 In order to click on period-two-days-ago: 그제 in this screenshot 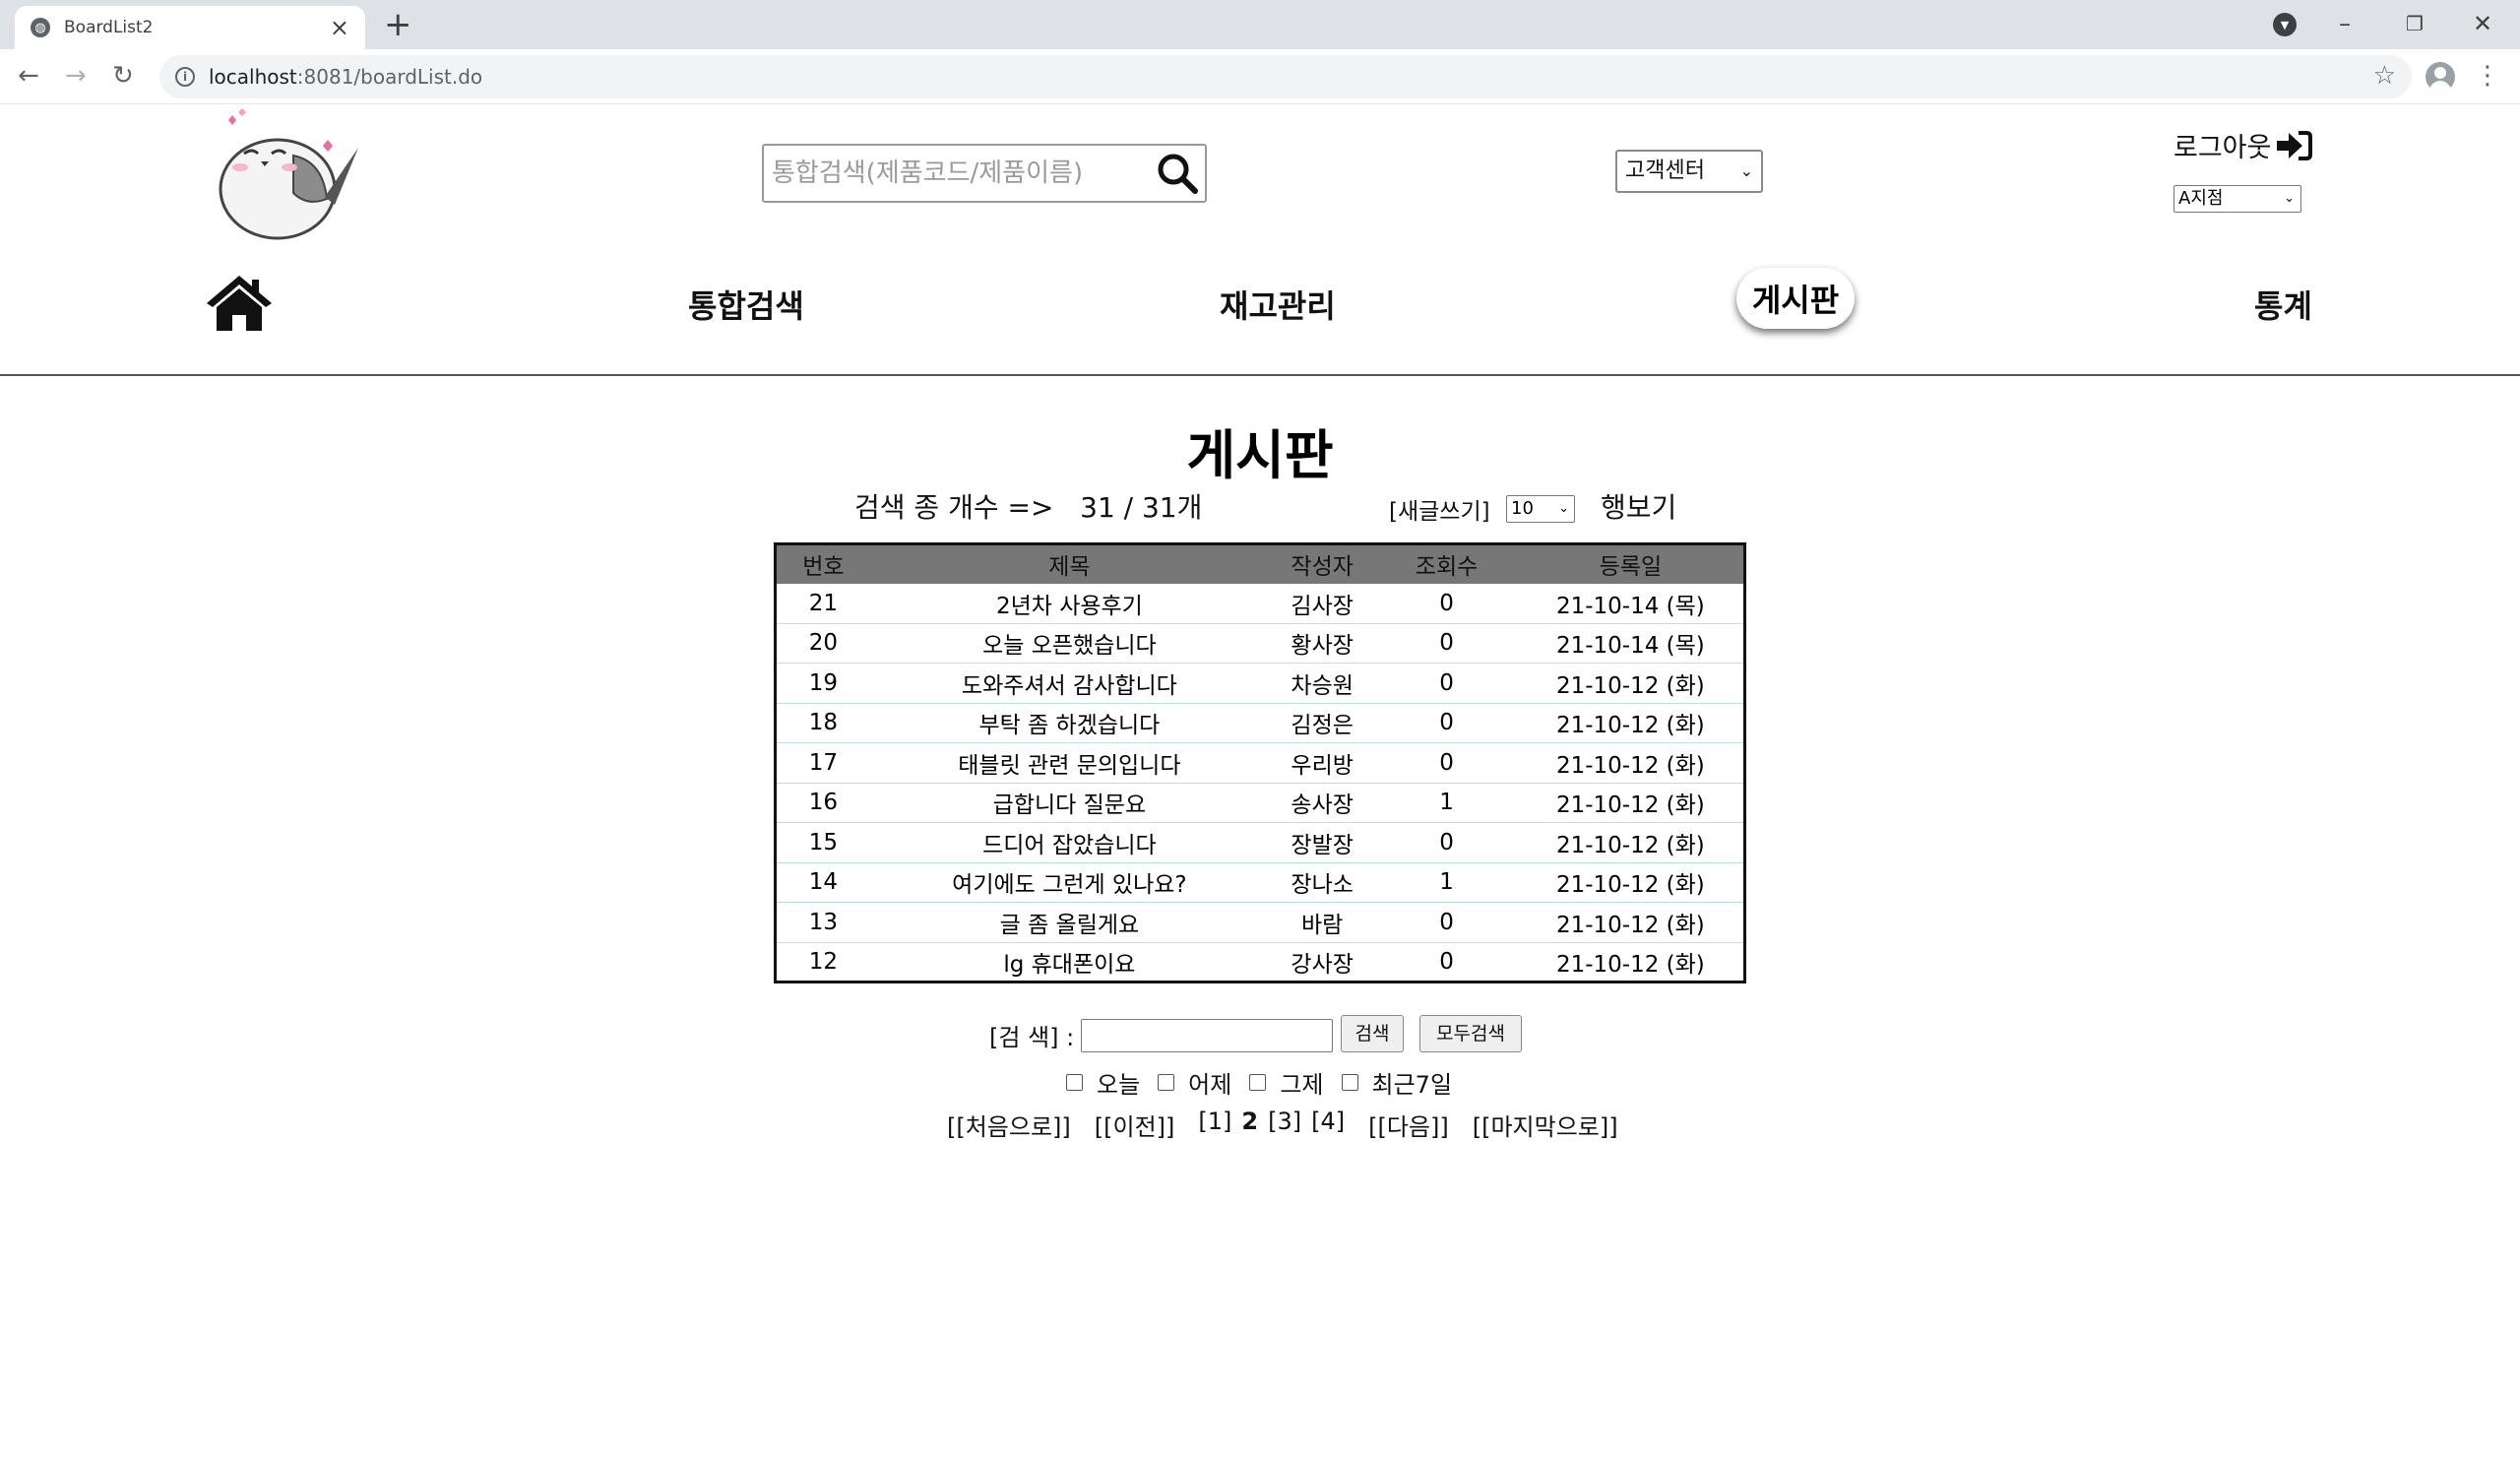, I will do `click(1286, 1082)`.